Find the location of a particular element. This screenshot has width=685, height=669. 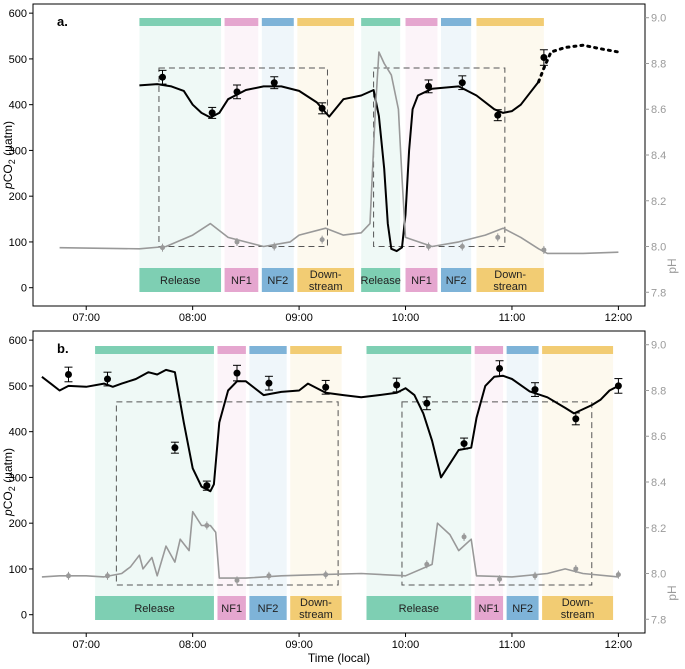

x-tick-label: 11:00 is located at coordinates (512, 318).